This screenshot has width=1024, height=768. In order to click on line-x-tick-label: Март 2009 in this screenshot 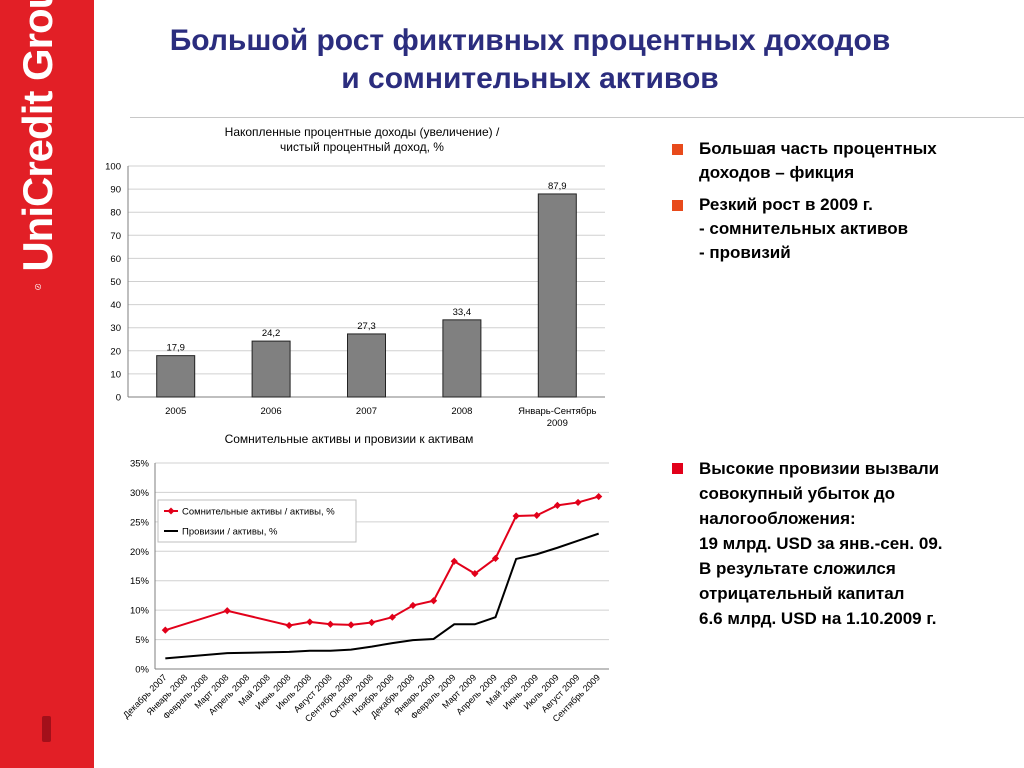, I will do `click(459, 691)`.